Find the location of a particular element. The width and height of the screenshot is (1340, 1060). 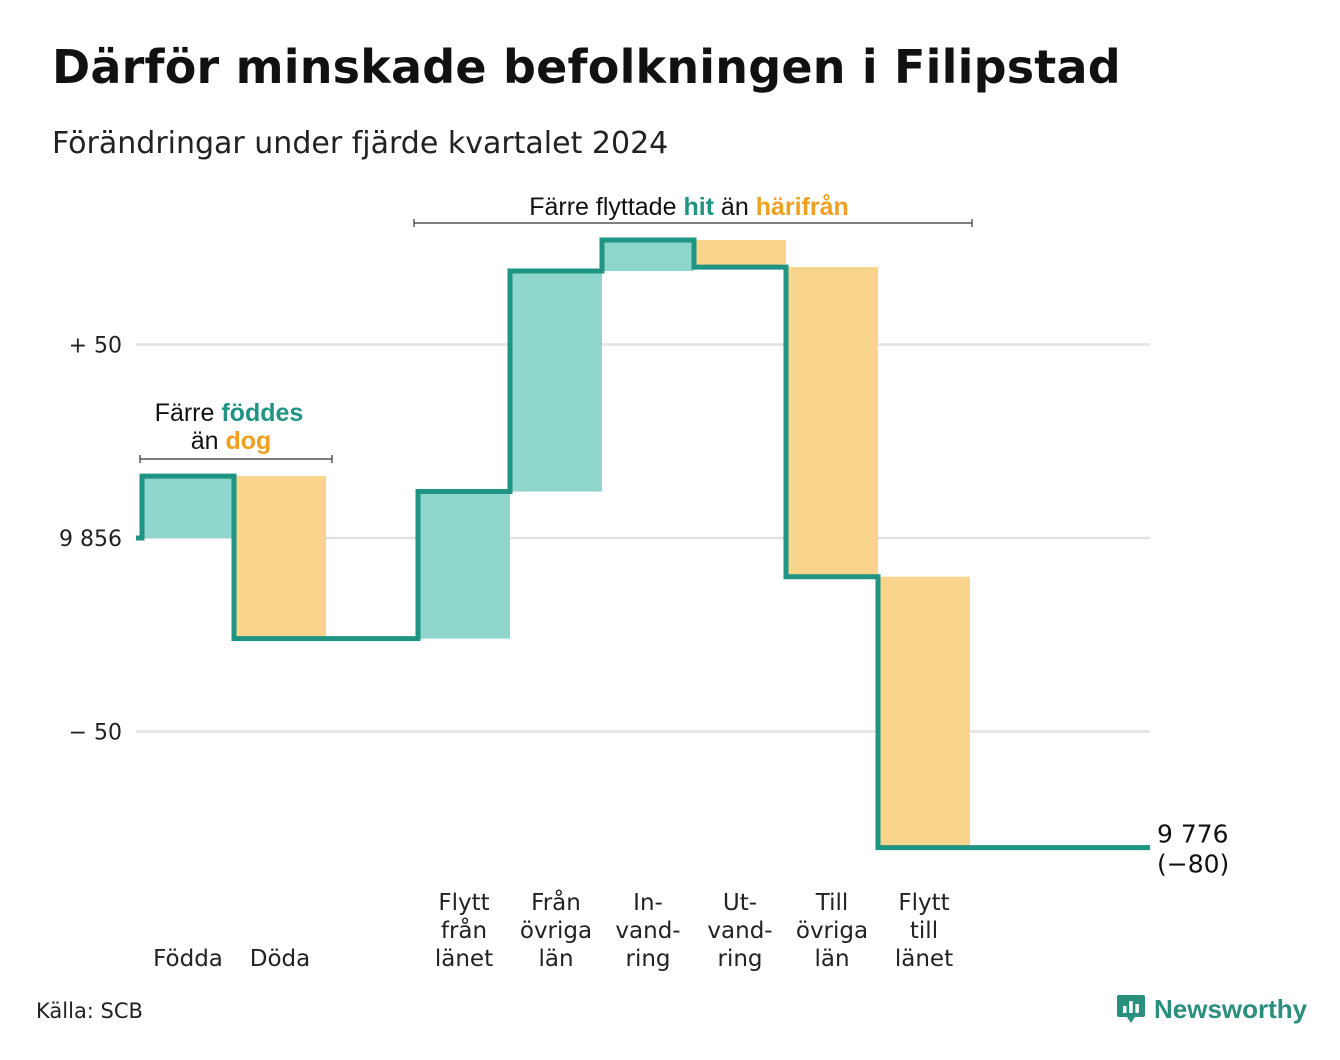

category-label-line: Till is located at coordinates (832, 903).